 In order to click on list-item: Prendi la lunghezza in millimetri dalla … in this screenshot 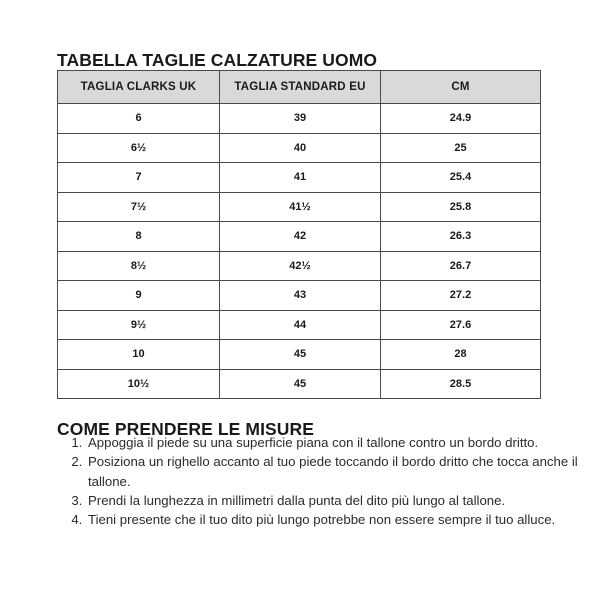, I will do `click(332, 500)`.